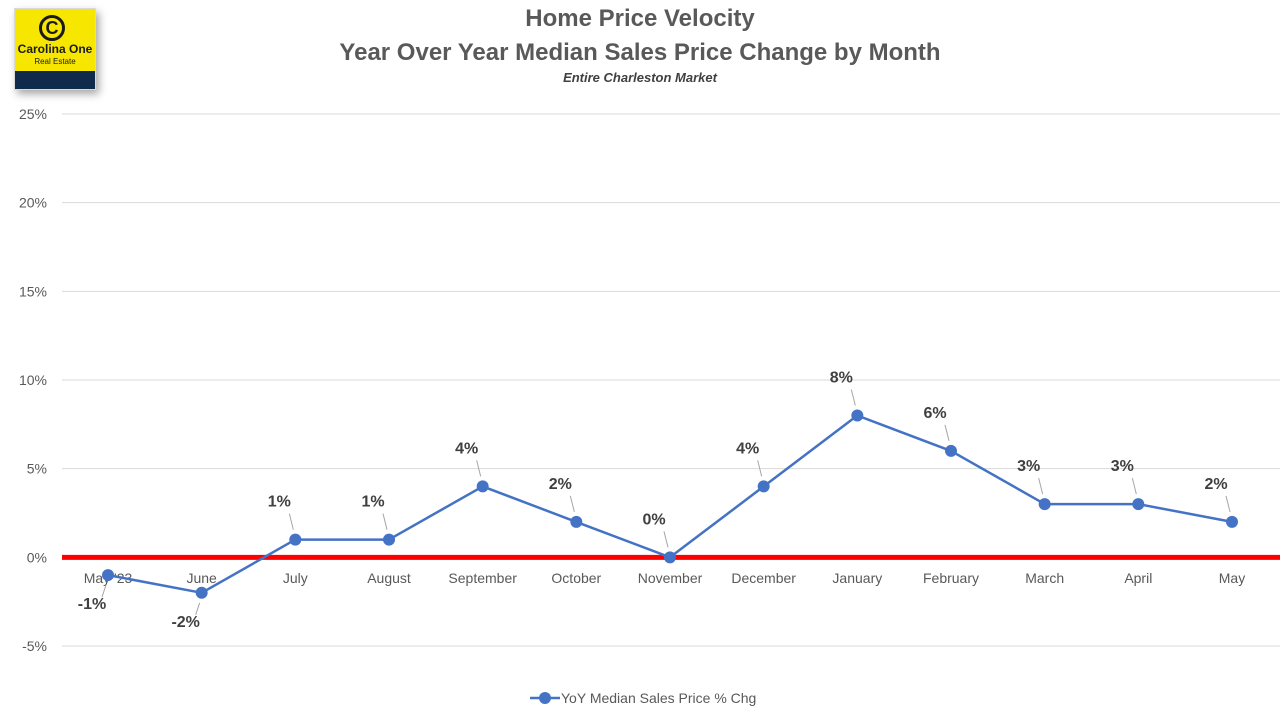 The height and width of the screenshot is (720, 1280). I want to click on y-axis: 25% 20% 15% 10% 5% 0% -5%, so click(33, 380).